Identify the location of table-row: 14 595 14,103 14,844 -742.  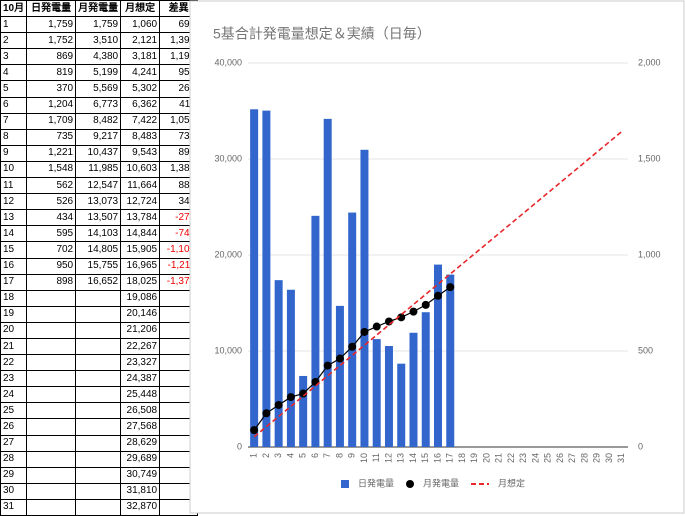
(99, 234).